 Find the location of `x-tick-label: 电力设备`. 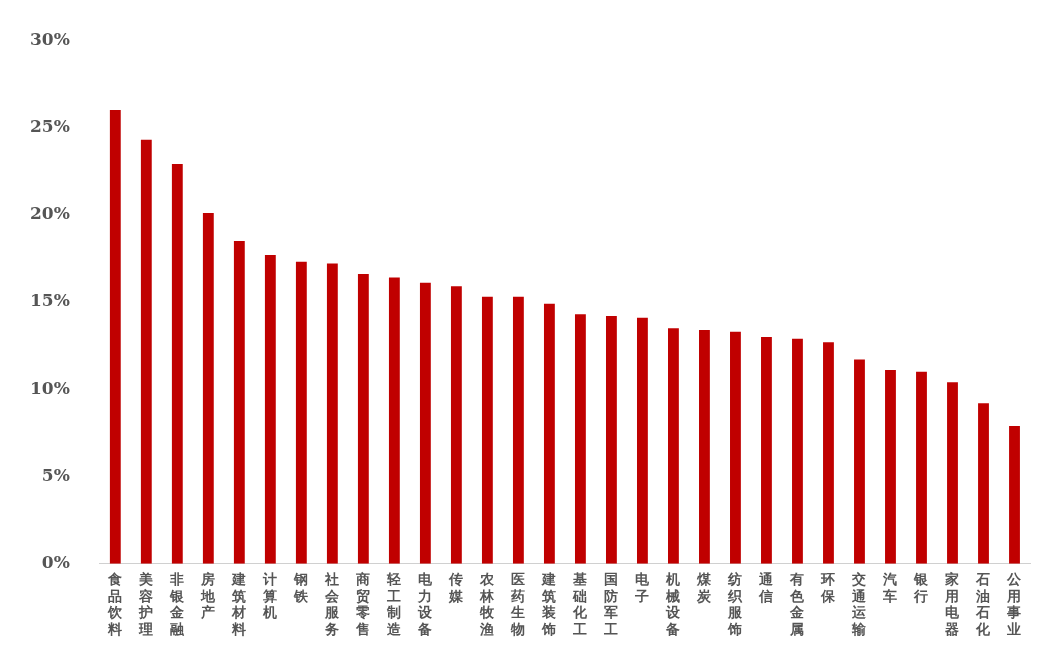

x-tick-label: 电力设备 is located at coordinates (425, 604).